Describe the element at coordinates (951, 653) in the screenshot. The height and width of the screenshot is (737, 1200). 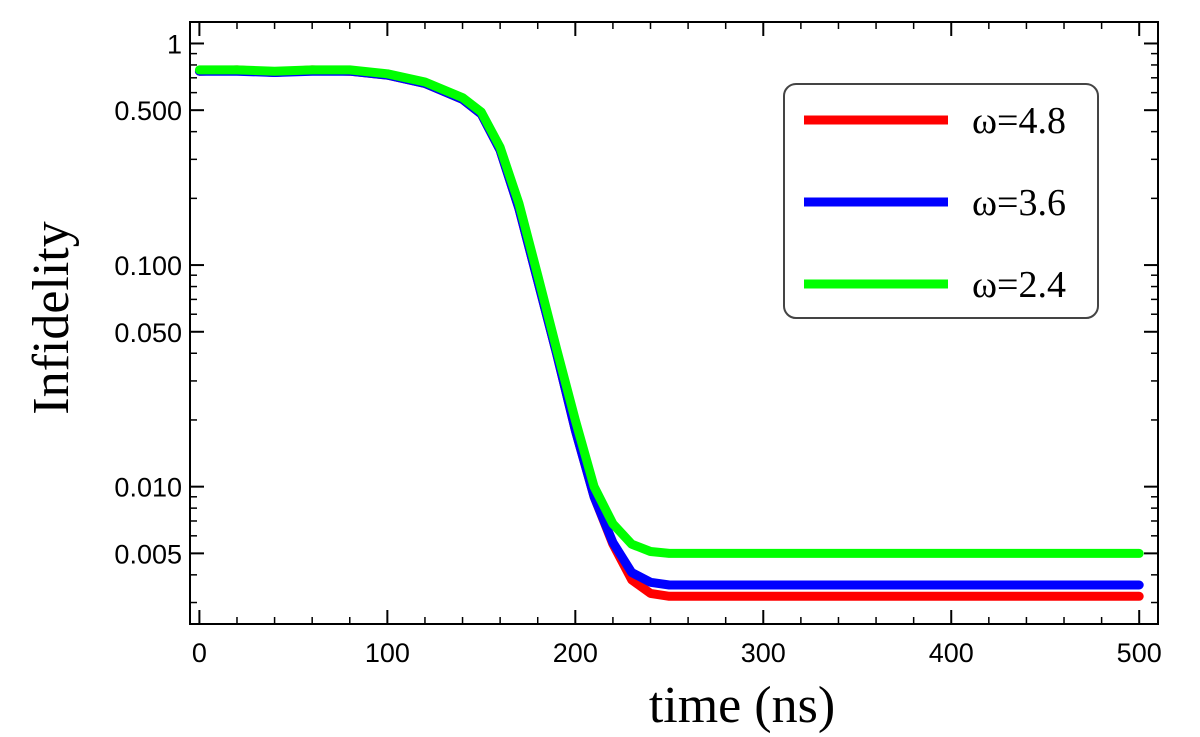
I see `x-tick-label: 400` at that location.